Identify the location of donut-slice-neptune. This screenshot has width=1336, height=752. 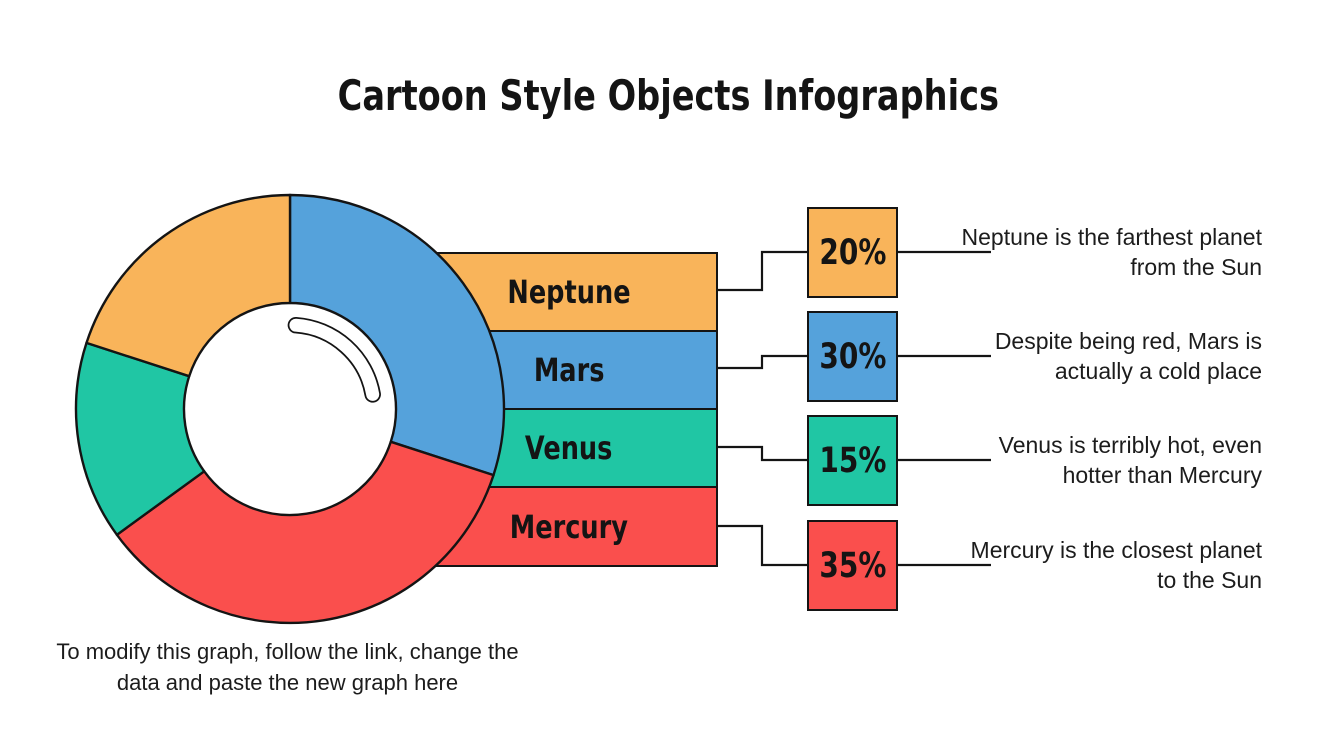
(188, 285).